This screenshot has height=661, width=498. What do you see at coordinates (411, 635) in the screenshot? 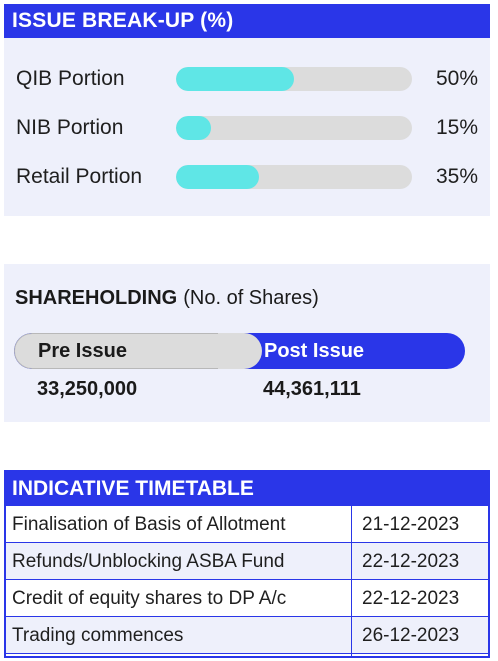
I see `timetable-date: 26-12-2023` at bounding box center [411, 635].